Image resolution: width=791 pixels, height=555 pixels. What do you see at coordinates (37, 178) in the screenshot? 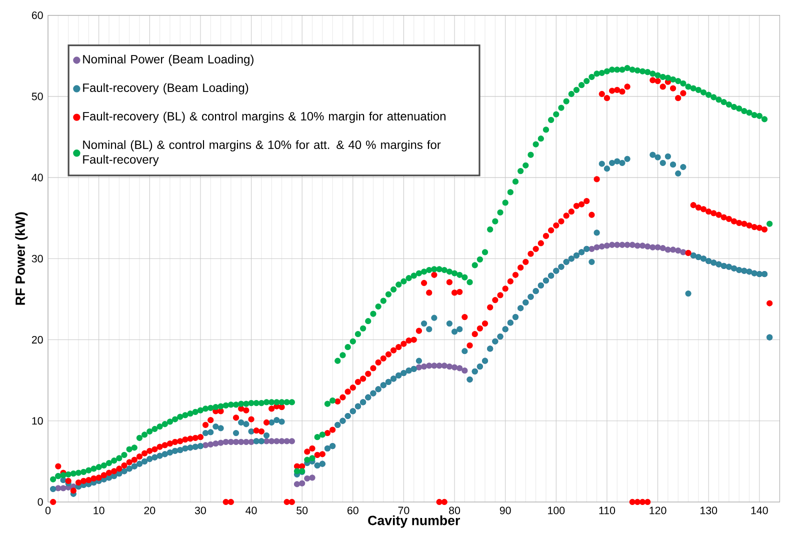
I see `y-tick-label: 40` at bounding box center [37, 178].